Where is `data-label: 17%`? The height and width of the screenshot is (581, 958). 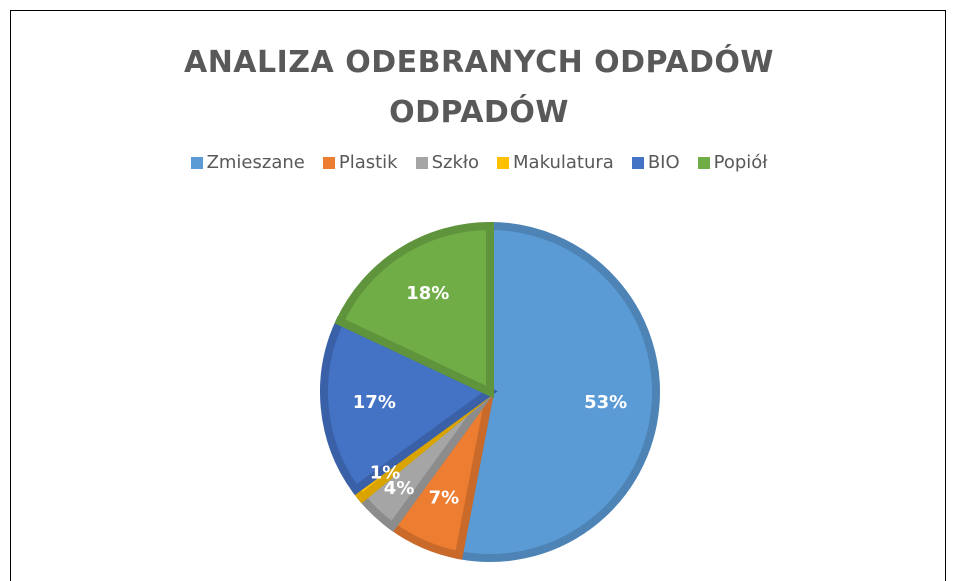
data-label: 17% is located at coordinates (374, 402).